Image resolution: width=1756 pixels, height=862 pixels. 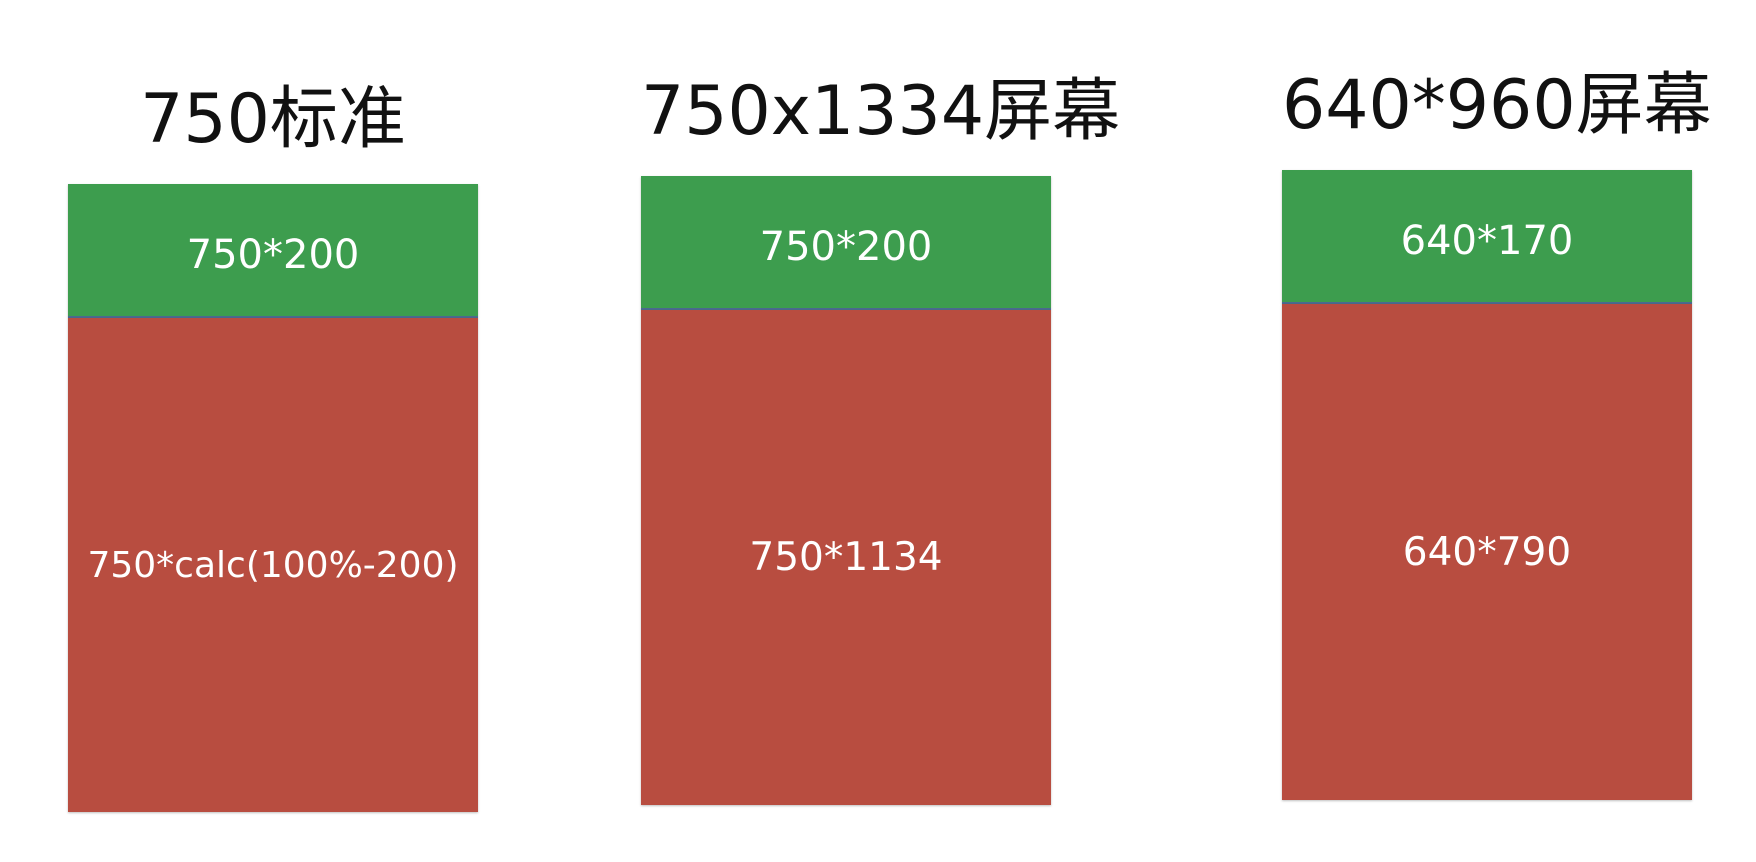 I want to click on header-block: 640*170, so click(x=1487, y=237).